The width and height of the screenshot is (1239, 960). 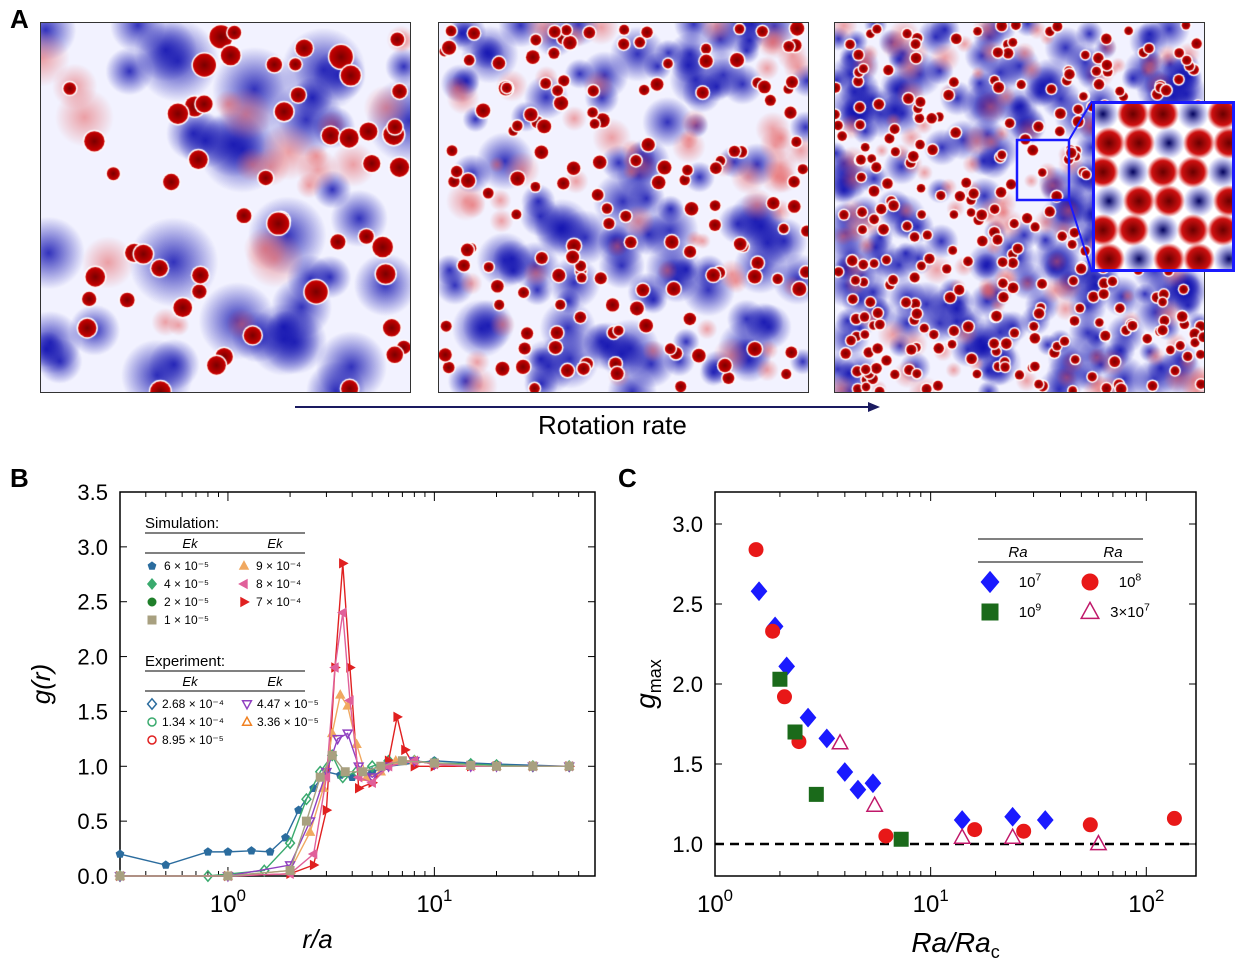 I want to click on zoom-source-box, so click(x=1043, y=170).